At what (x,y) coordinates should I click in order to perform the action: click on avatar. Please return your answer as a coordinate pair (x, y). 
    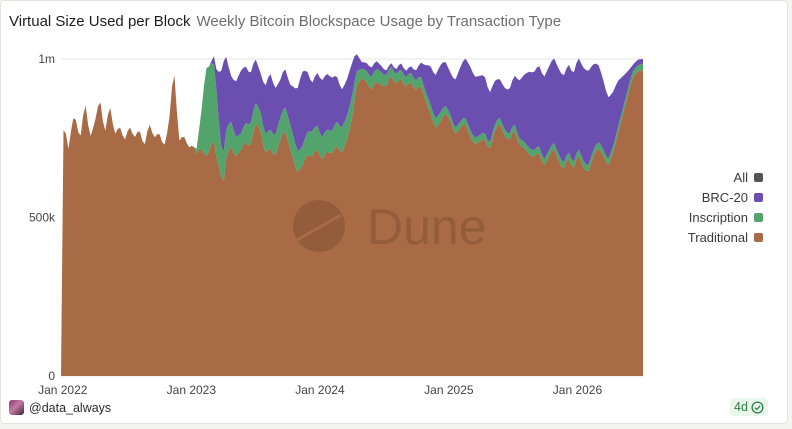
    Looking at the image, I should click on (16, 407).